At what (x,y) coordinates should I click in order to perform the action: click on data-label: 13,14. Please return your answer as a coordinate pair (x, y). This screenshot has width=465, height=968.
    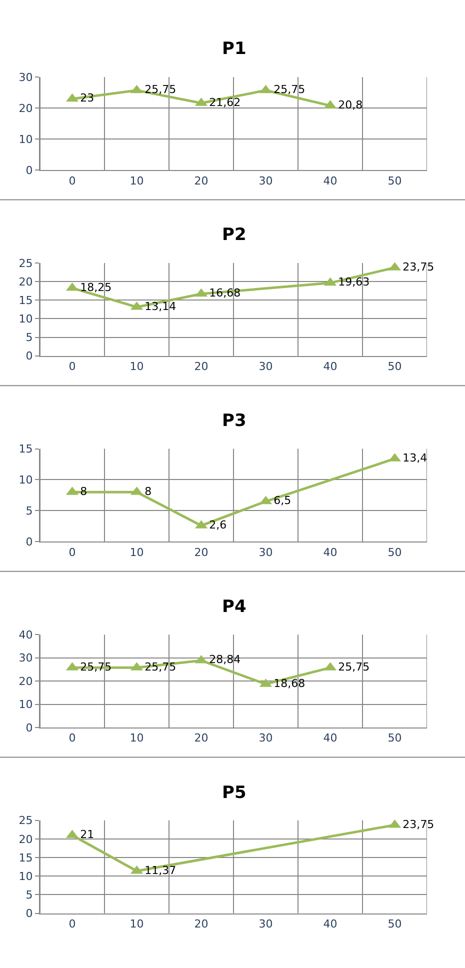
    Looking at the image, I should click on (160, 306).